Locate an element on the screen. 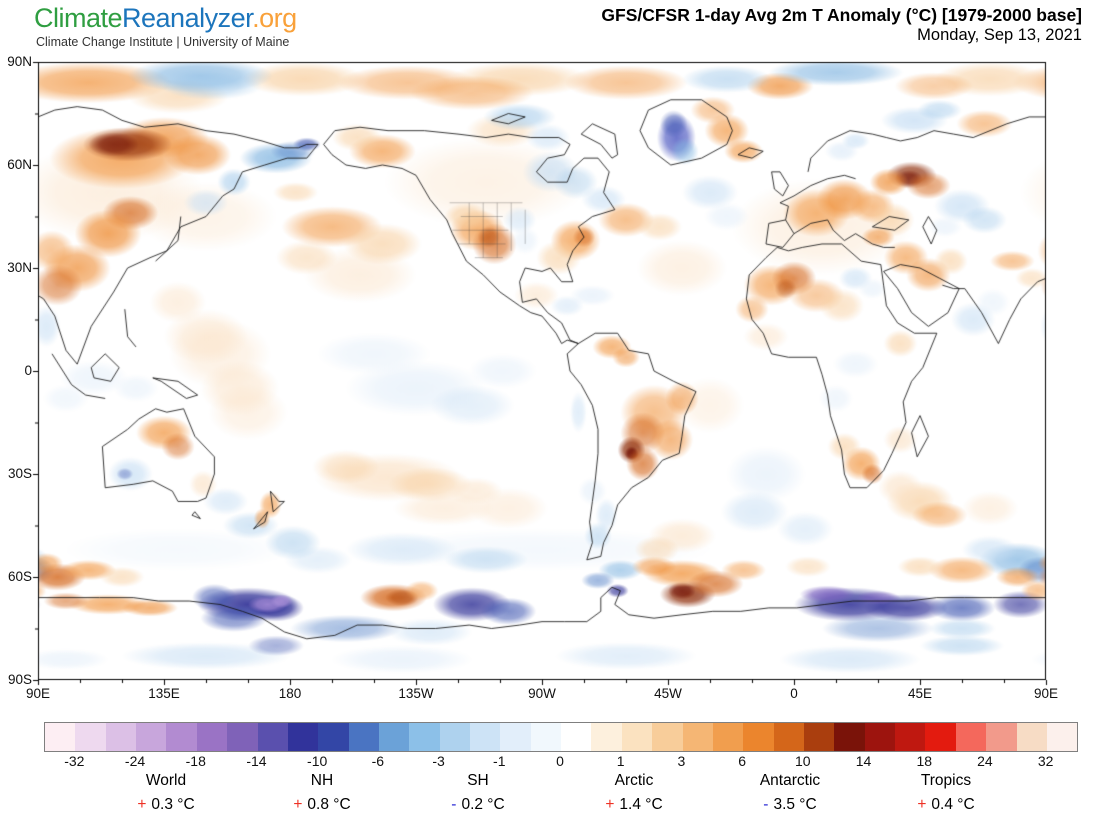 Image resolution: width=1100 pixels, height=828 pixels. stat-card: World +0.3 °C is located at coordinates (166, 793).